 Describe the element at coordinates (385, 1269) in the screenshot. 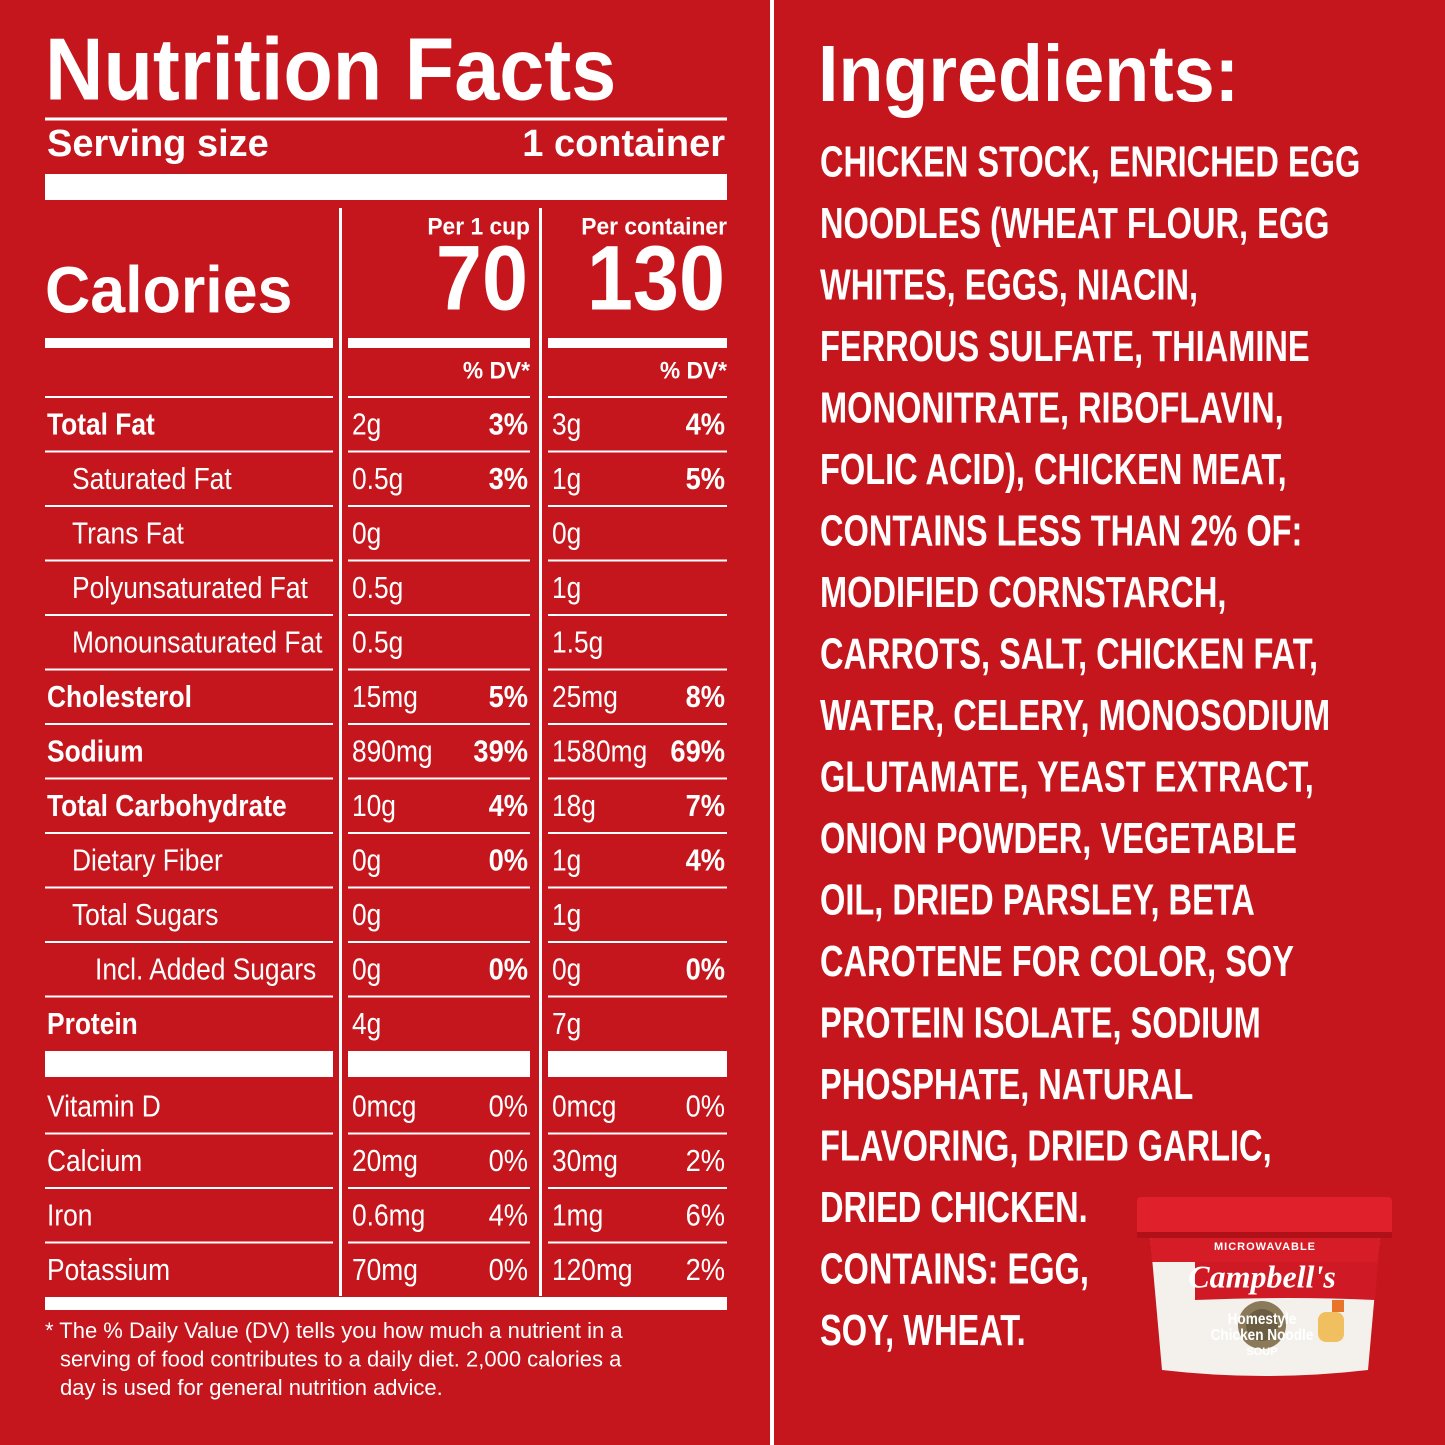

I see `amount: 70mg` at that location.